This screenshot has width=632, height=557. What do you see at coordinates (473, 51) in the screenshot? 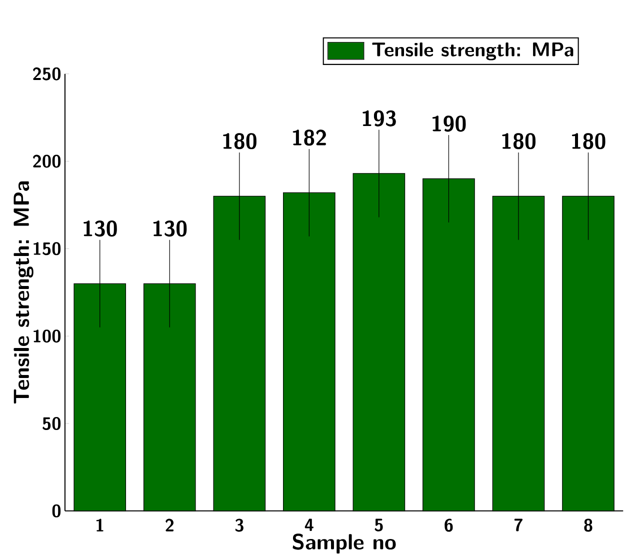
I see `legend-label: Tensile strength: MPa` at bounding box center [473, 51].